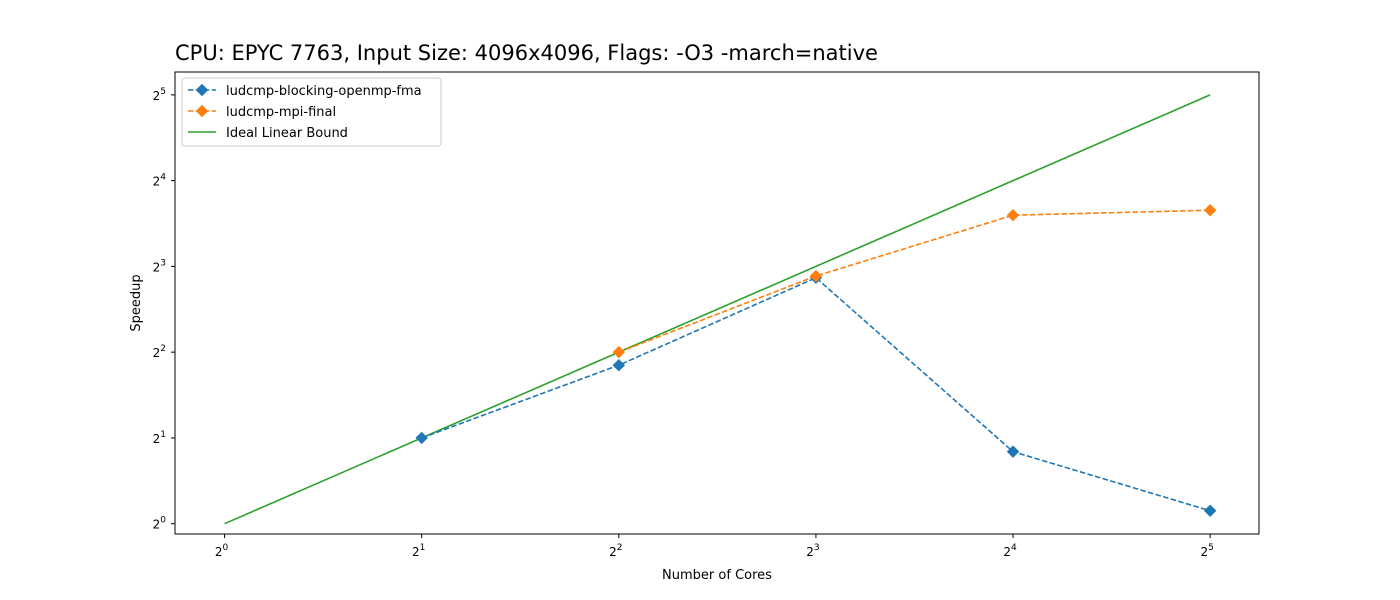 Image resolution: width=1400 pixels, height=600 pixels. What do you see at coordinates (136, 302) in the screenshot?
I see `y-axis-label: Speedup` at bounding box center [136, 302].